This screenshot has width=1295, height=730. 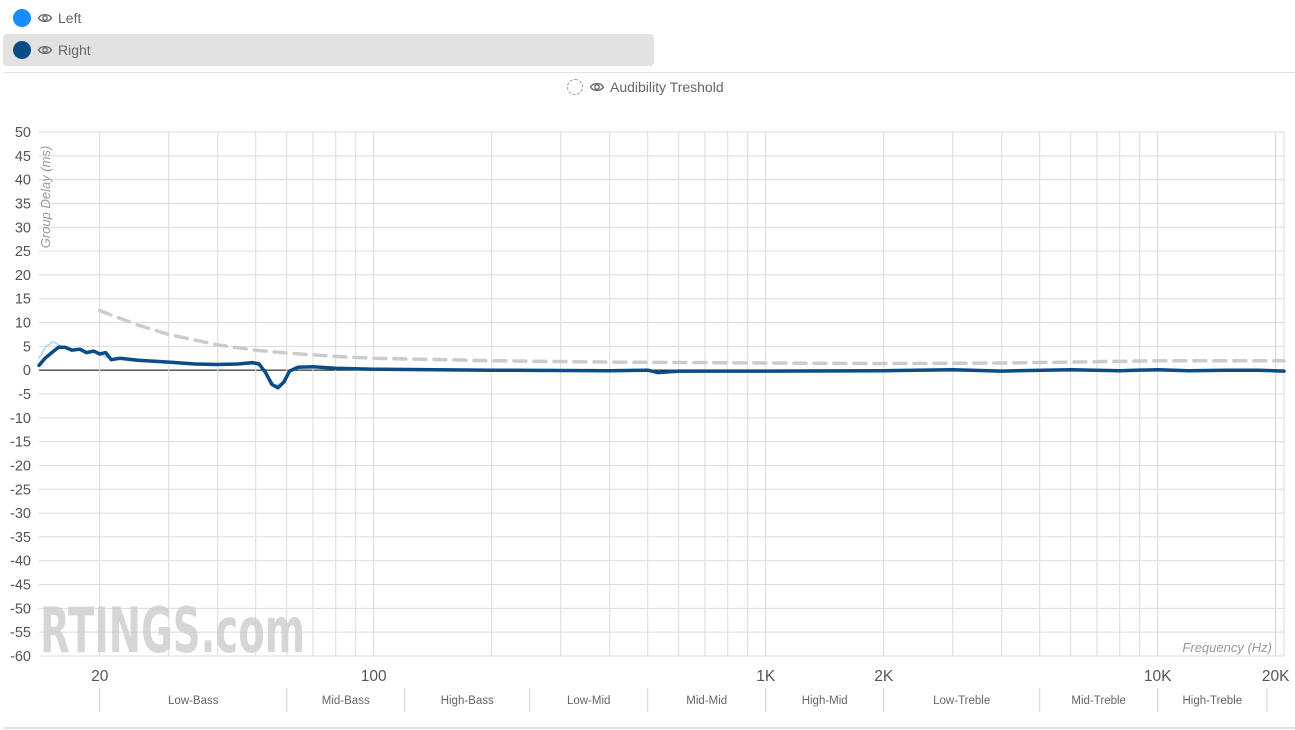 I want to click on x-axis-ticks: 20 100 1K 2K 10K 20K, so click(x=690, y=676).